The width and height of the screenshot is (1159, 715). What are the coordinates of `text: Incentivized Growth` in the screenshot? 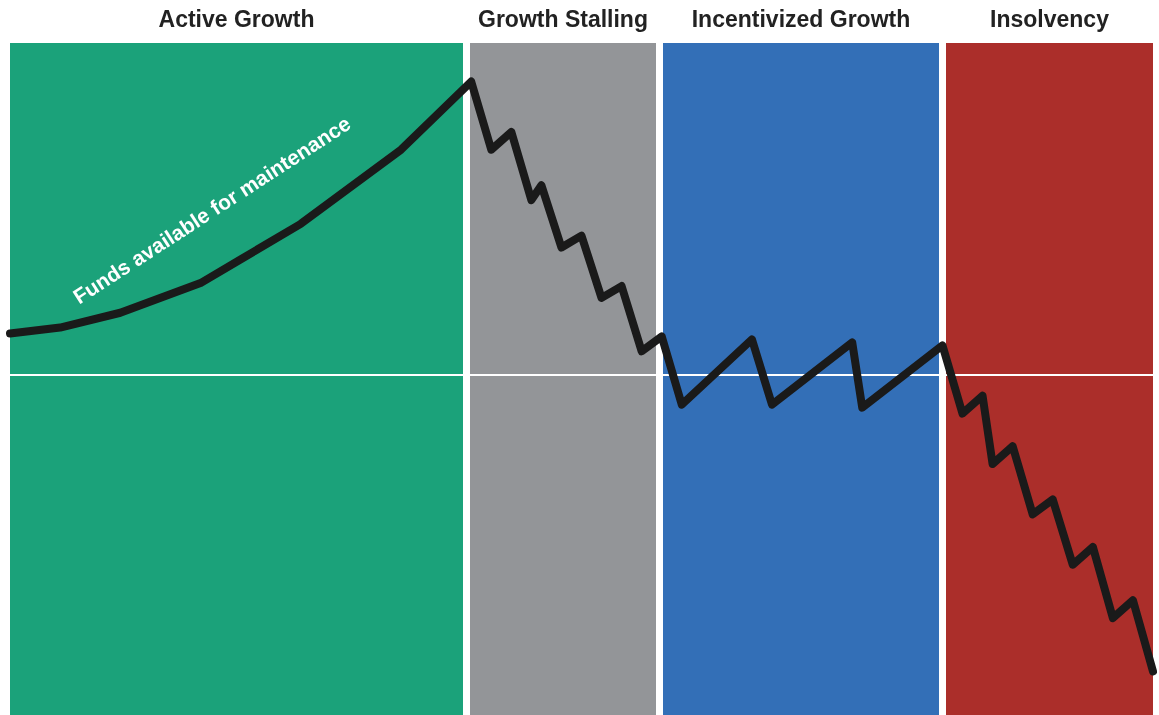 It's located at (801, 19).